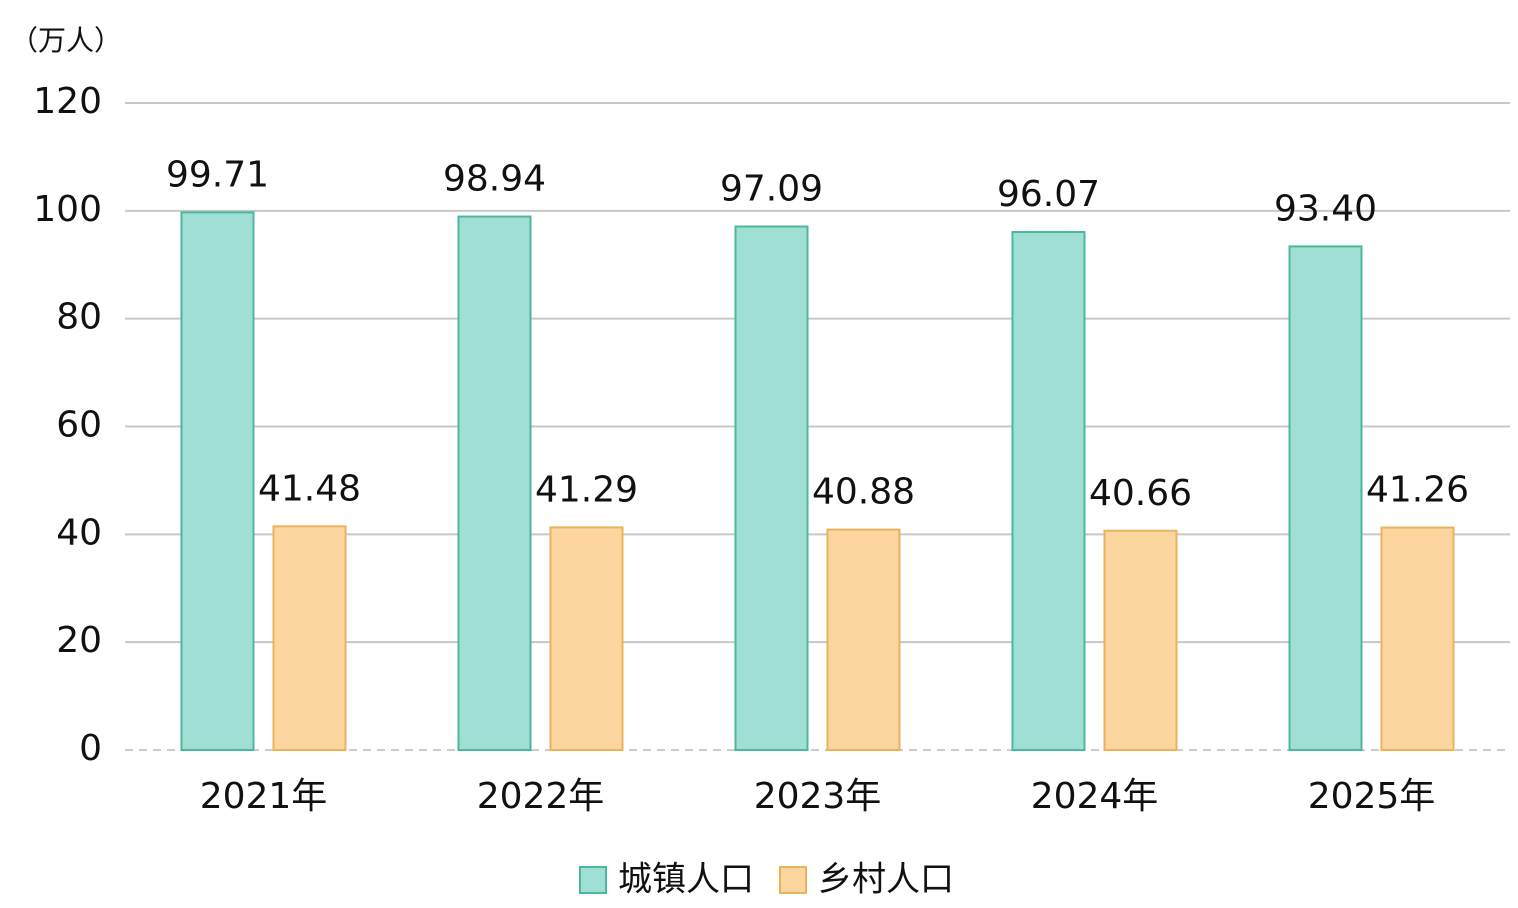 The image size is (1518, 908). What do you see at coordinates (1325, 208) in the screenshot?
I see `value-label: 93.40` at bounding box center [1325, 208].